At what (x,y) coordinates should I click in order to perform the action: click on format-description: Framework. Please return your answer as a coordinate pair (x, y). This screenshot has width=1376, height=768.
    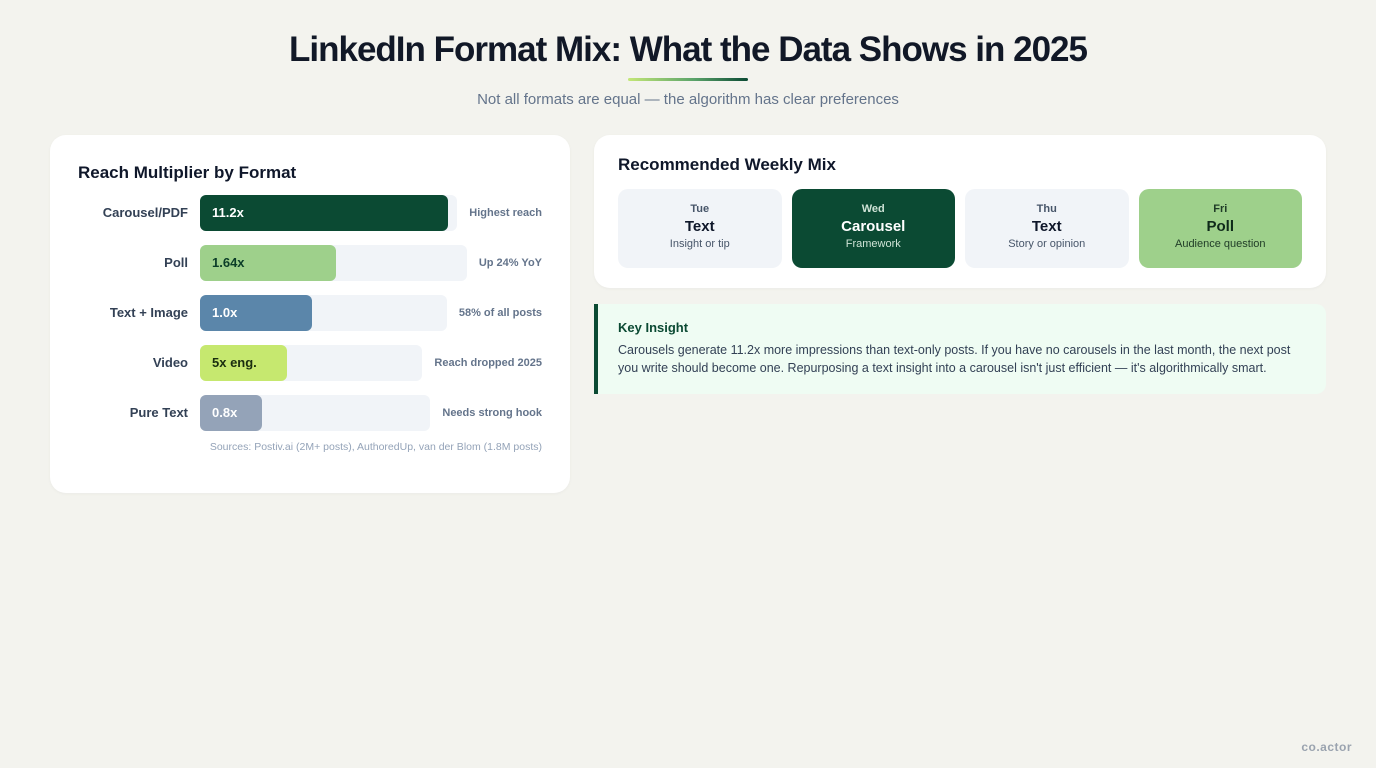
    Looking at the image, I should click on (873, 244).